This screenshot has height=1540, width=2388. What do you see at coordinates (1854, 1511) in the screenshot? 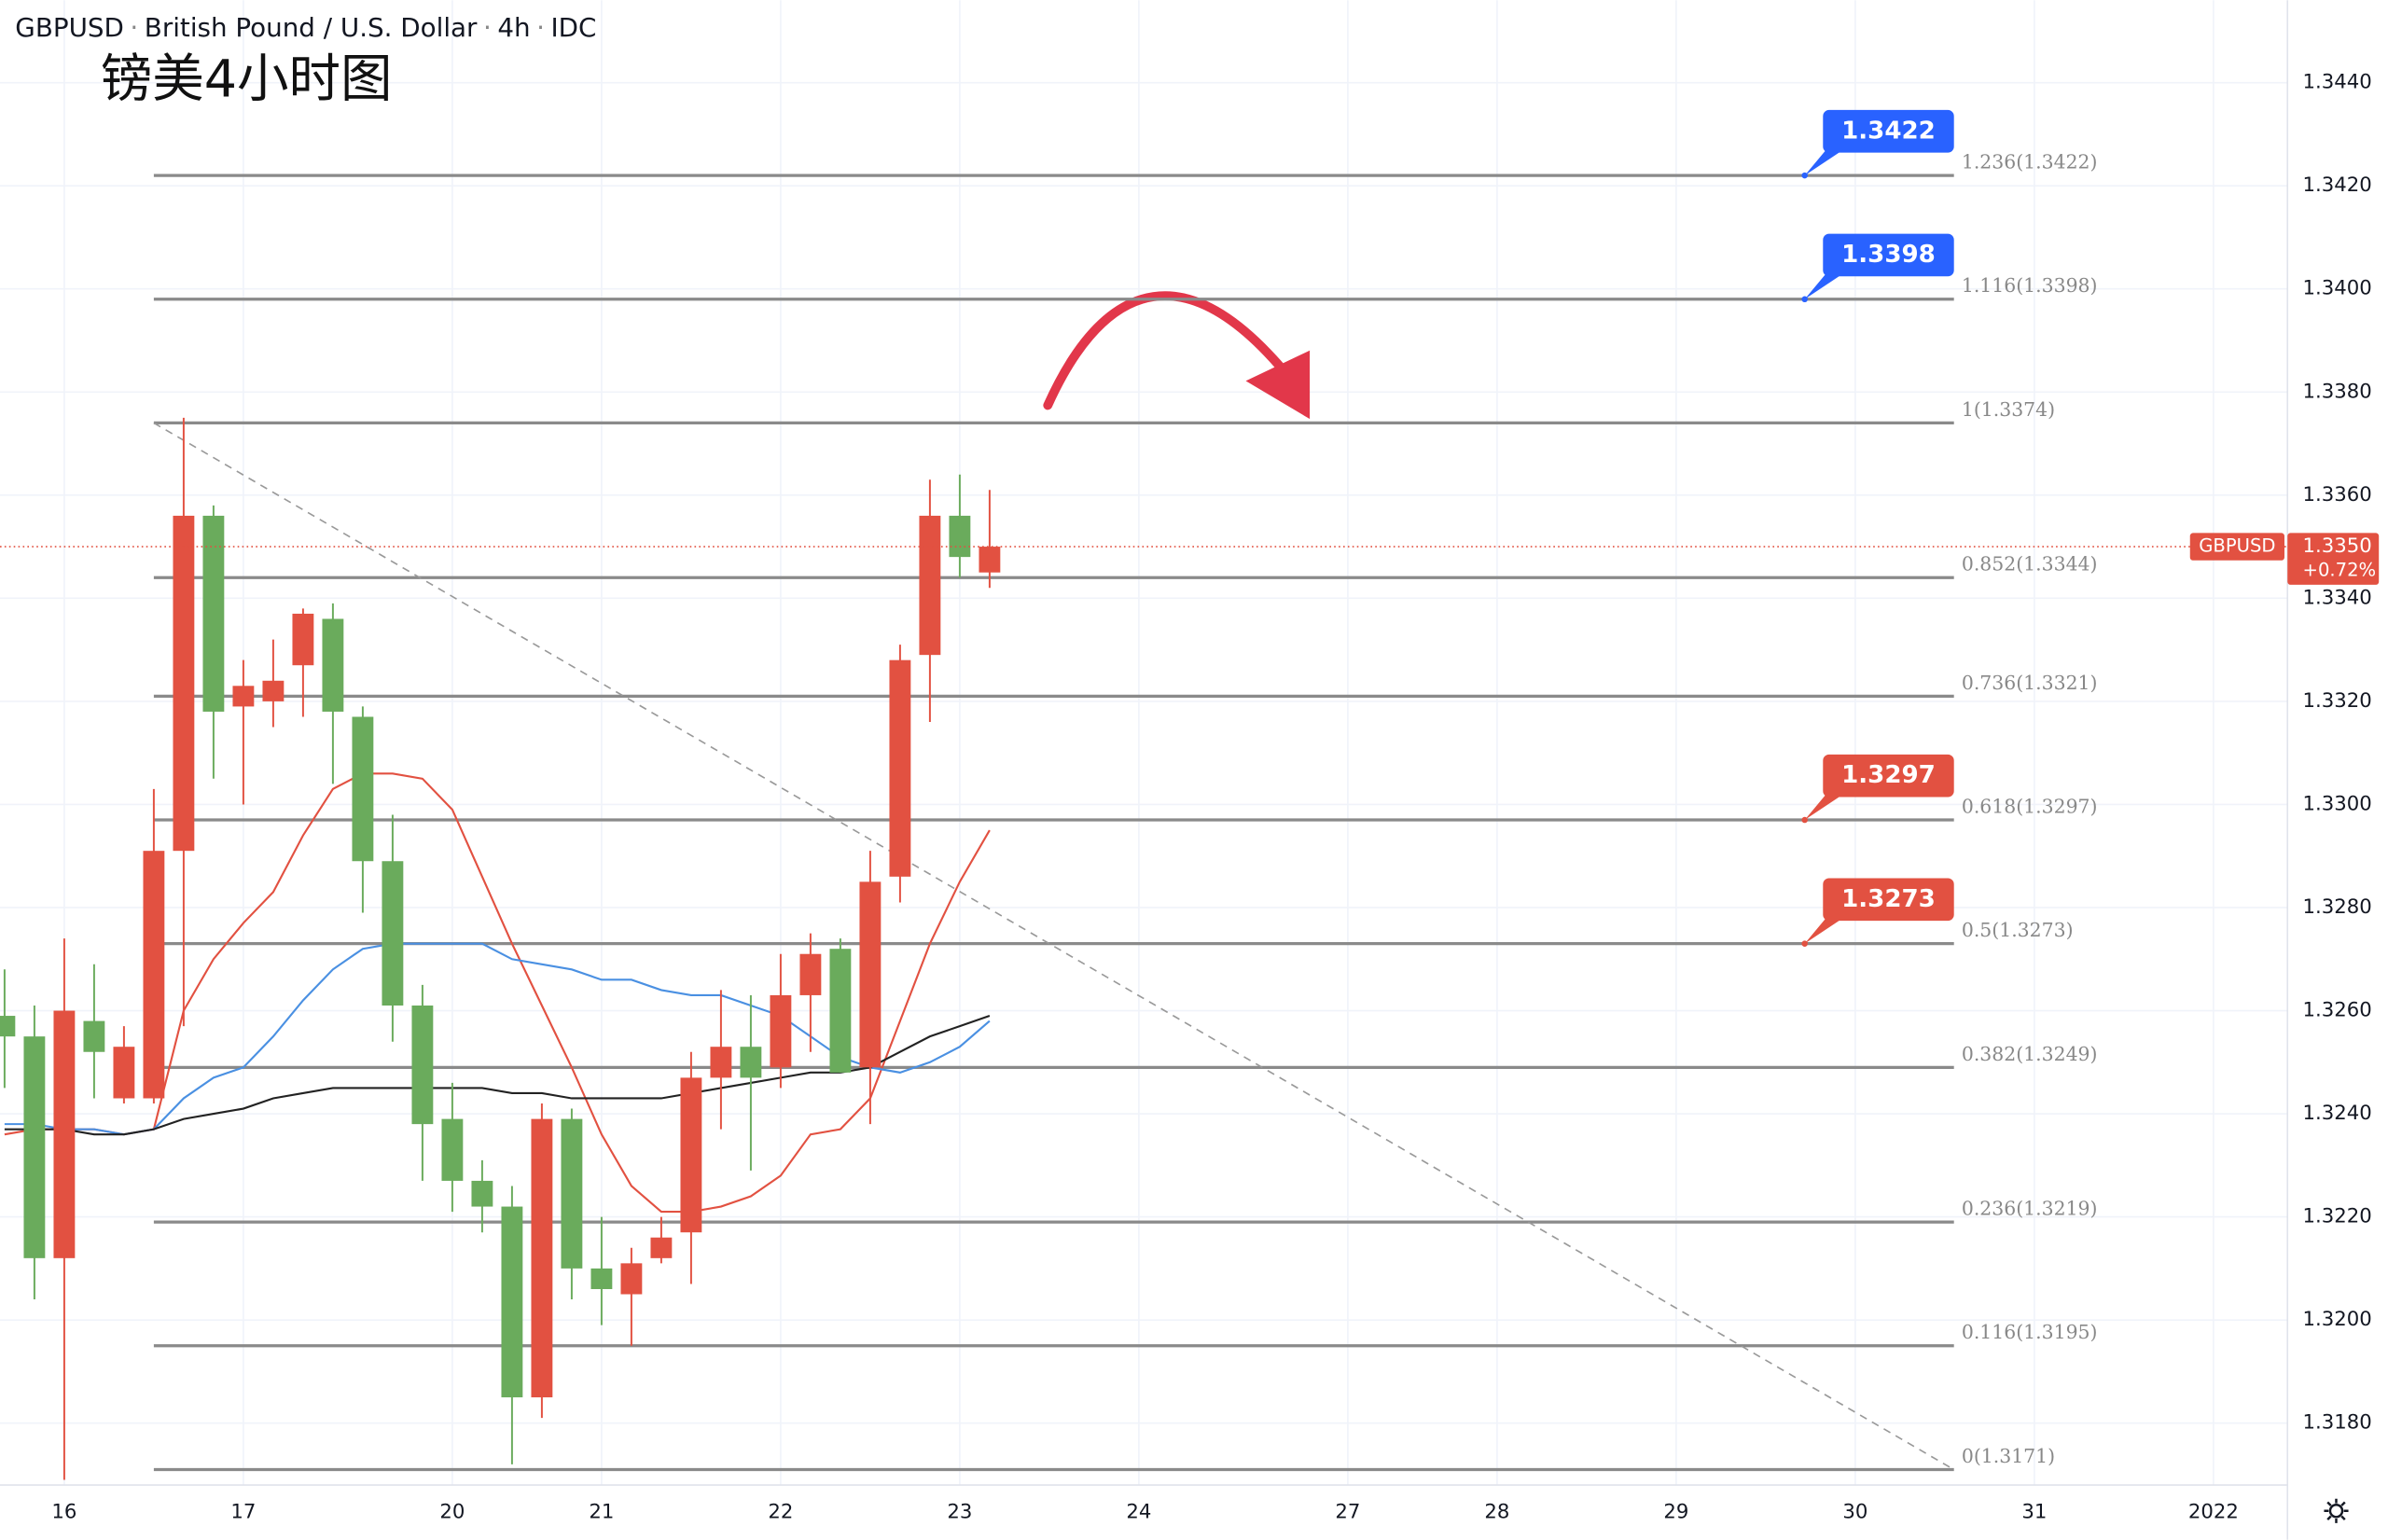
I see `x-tick-label: 30` at bounding box center [1854, 1511].